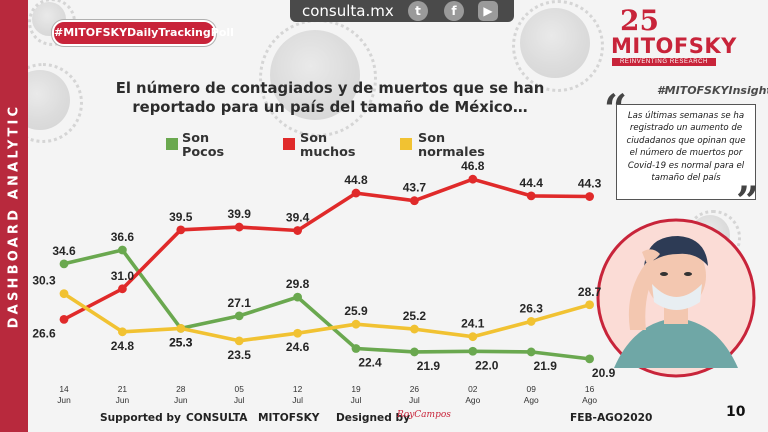 The image size is (768, 432). What do you see at coordinates (181, 342) in the screenshot?
I see `data-label-normales: 25.3` at bounding box center [181, 342].